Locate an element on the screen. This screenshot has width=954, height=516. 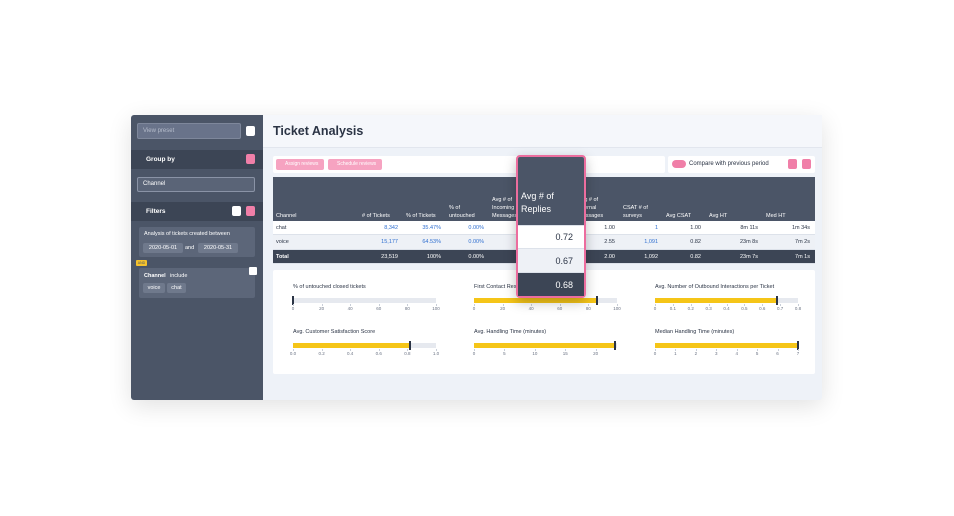
group-select: Channel is located at coordinates (196, 184).